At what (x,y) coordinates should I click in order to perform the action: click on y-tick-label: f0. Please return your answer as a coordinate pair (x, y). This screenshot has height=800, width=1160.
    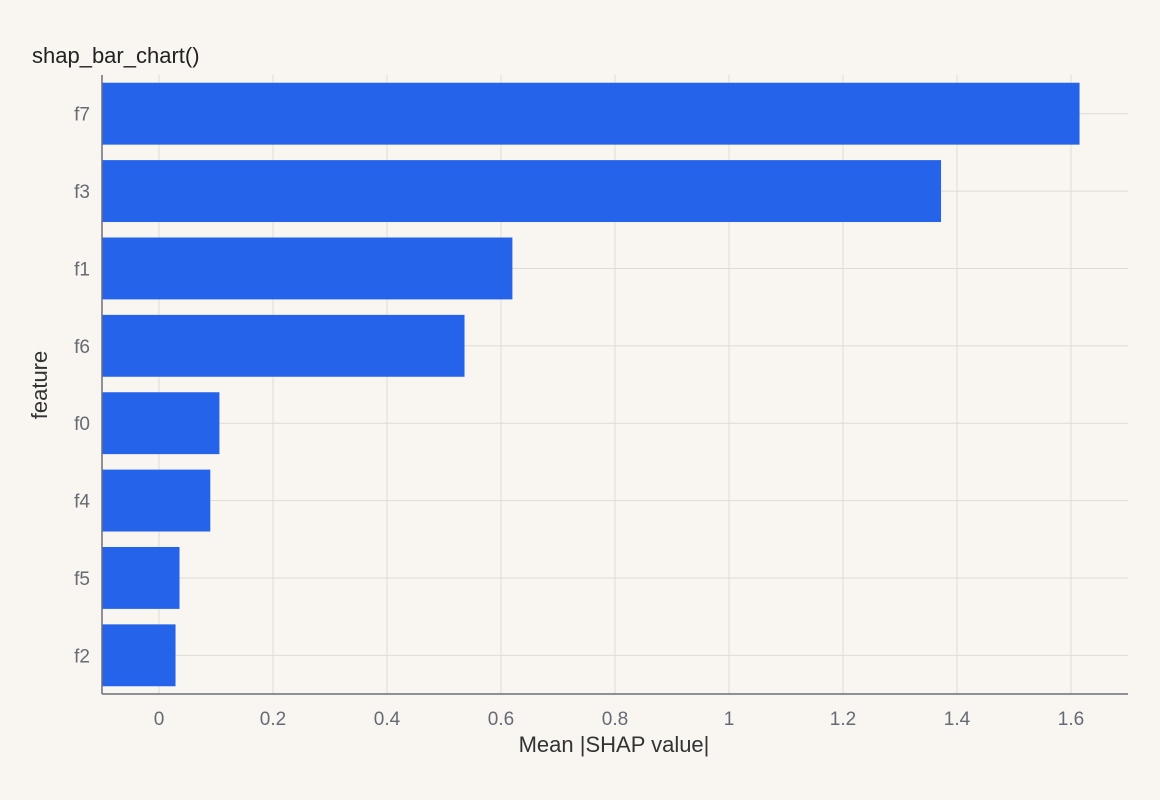
    Looking at the image, I should click on (82, 424).